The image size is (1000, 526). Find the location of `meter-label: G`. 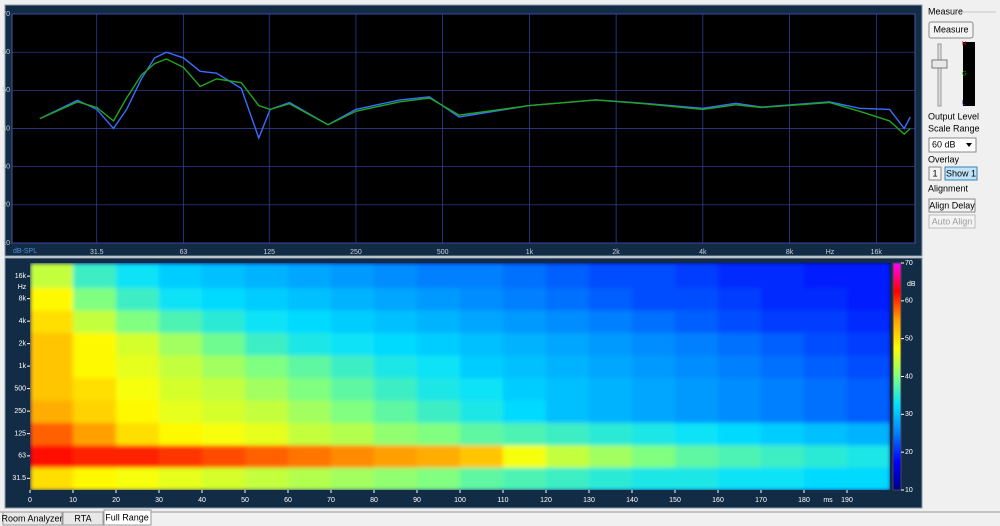

meter-label: G is located at coordinates (964, 75).